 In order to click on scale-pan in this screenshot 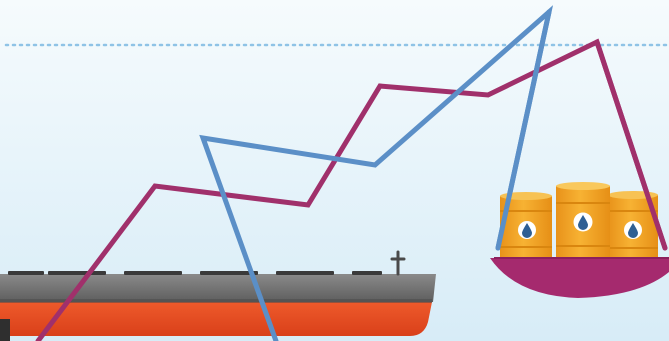, I will do `click(579, 278)`.